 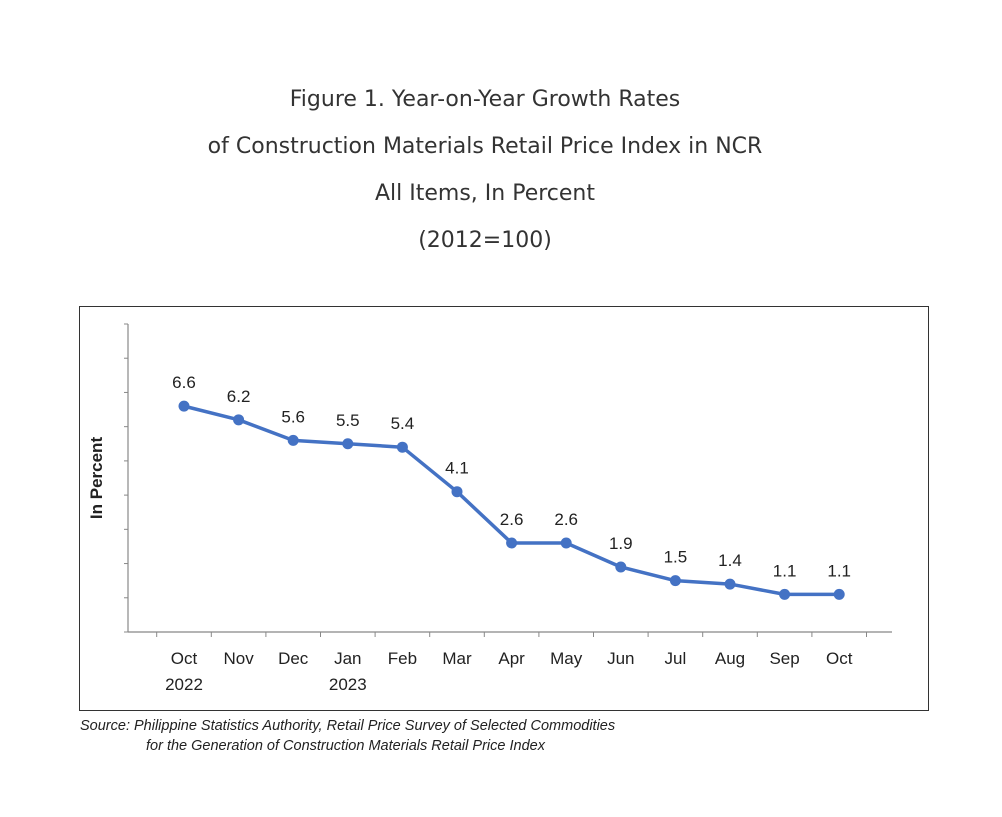 What do you see at coordinates (238, 658) in the screenshot?
I see `x-tick-label: Nov` at bounding box center [238, 658].